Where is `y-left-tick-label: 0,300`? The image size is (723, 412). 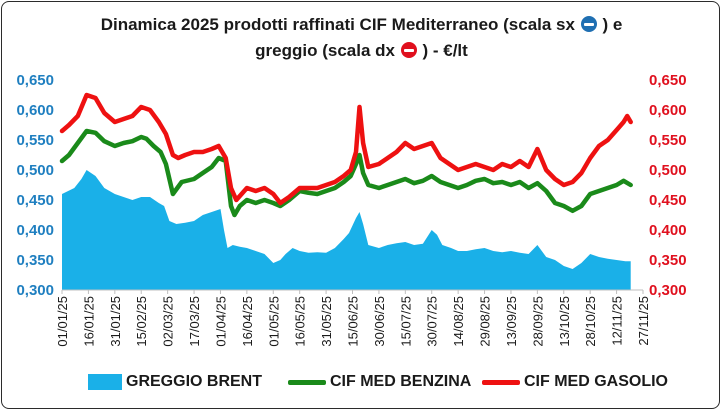 y-left-tick-label: 0,300 is located at coordinates (35, 290).